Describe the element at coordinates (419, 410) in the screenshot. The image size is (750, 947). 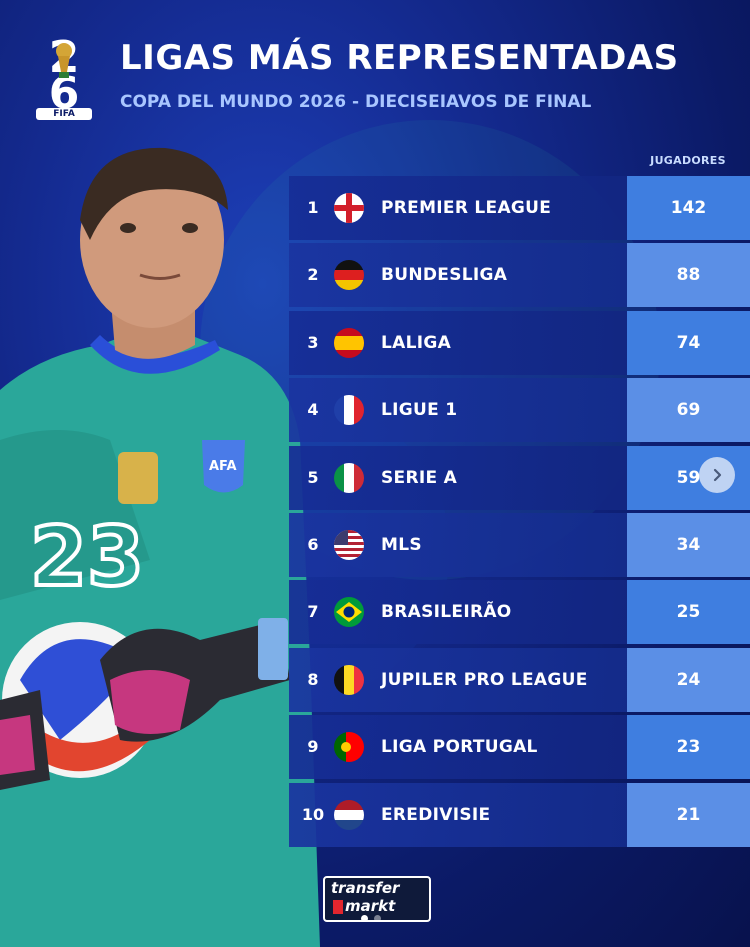
I see `league-name: LIGUE 1` at that location.